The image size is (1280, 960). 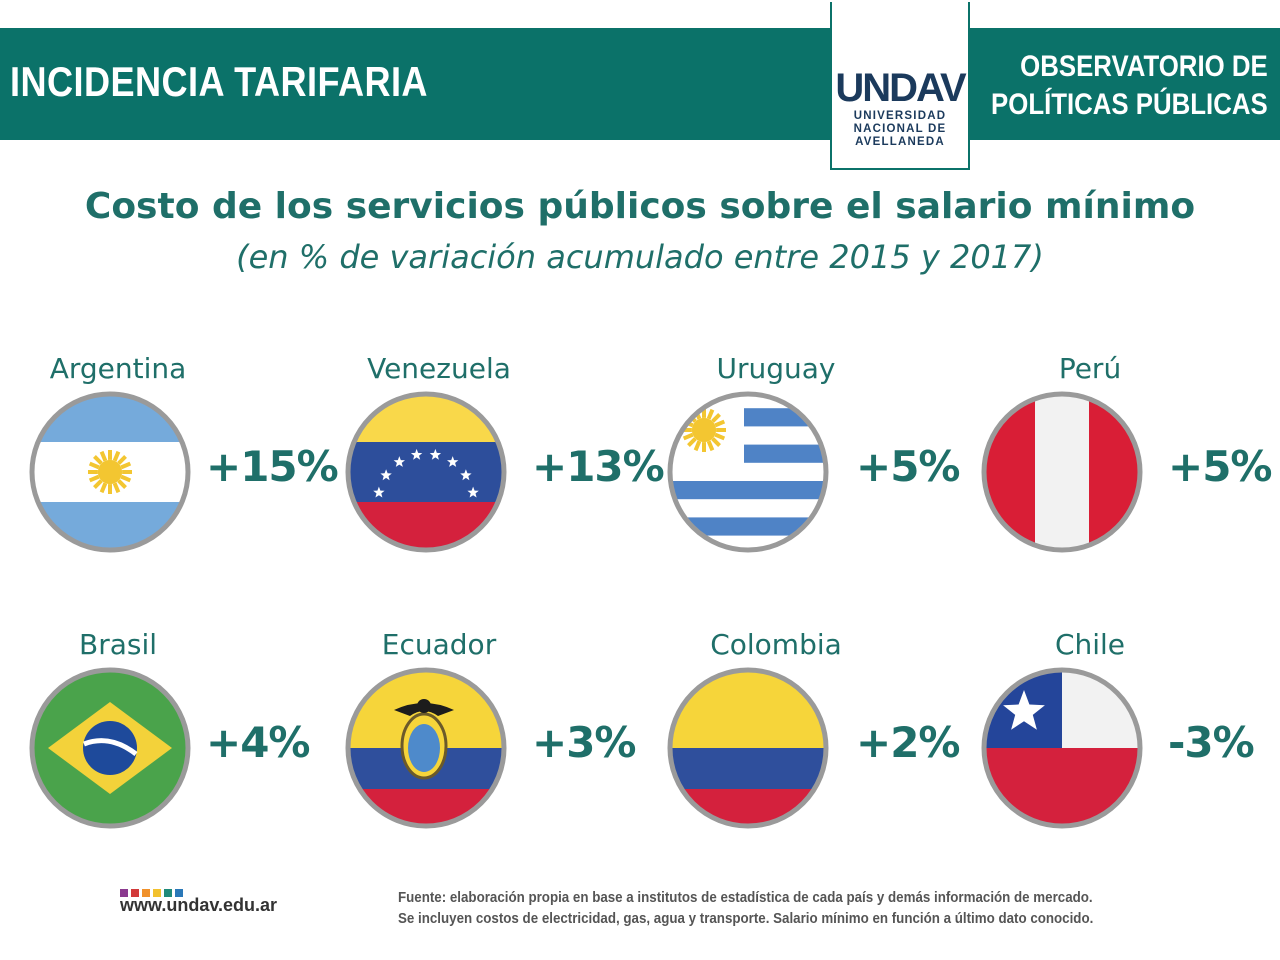 I want to click on country-label: Brasil, so click(x=118, y=644).